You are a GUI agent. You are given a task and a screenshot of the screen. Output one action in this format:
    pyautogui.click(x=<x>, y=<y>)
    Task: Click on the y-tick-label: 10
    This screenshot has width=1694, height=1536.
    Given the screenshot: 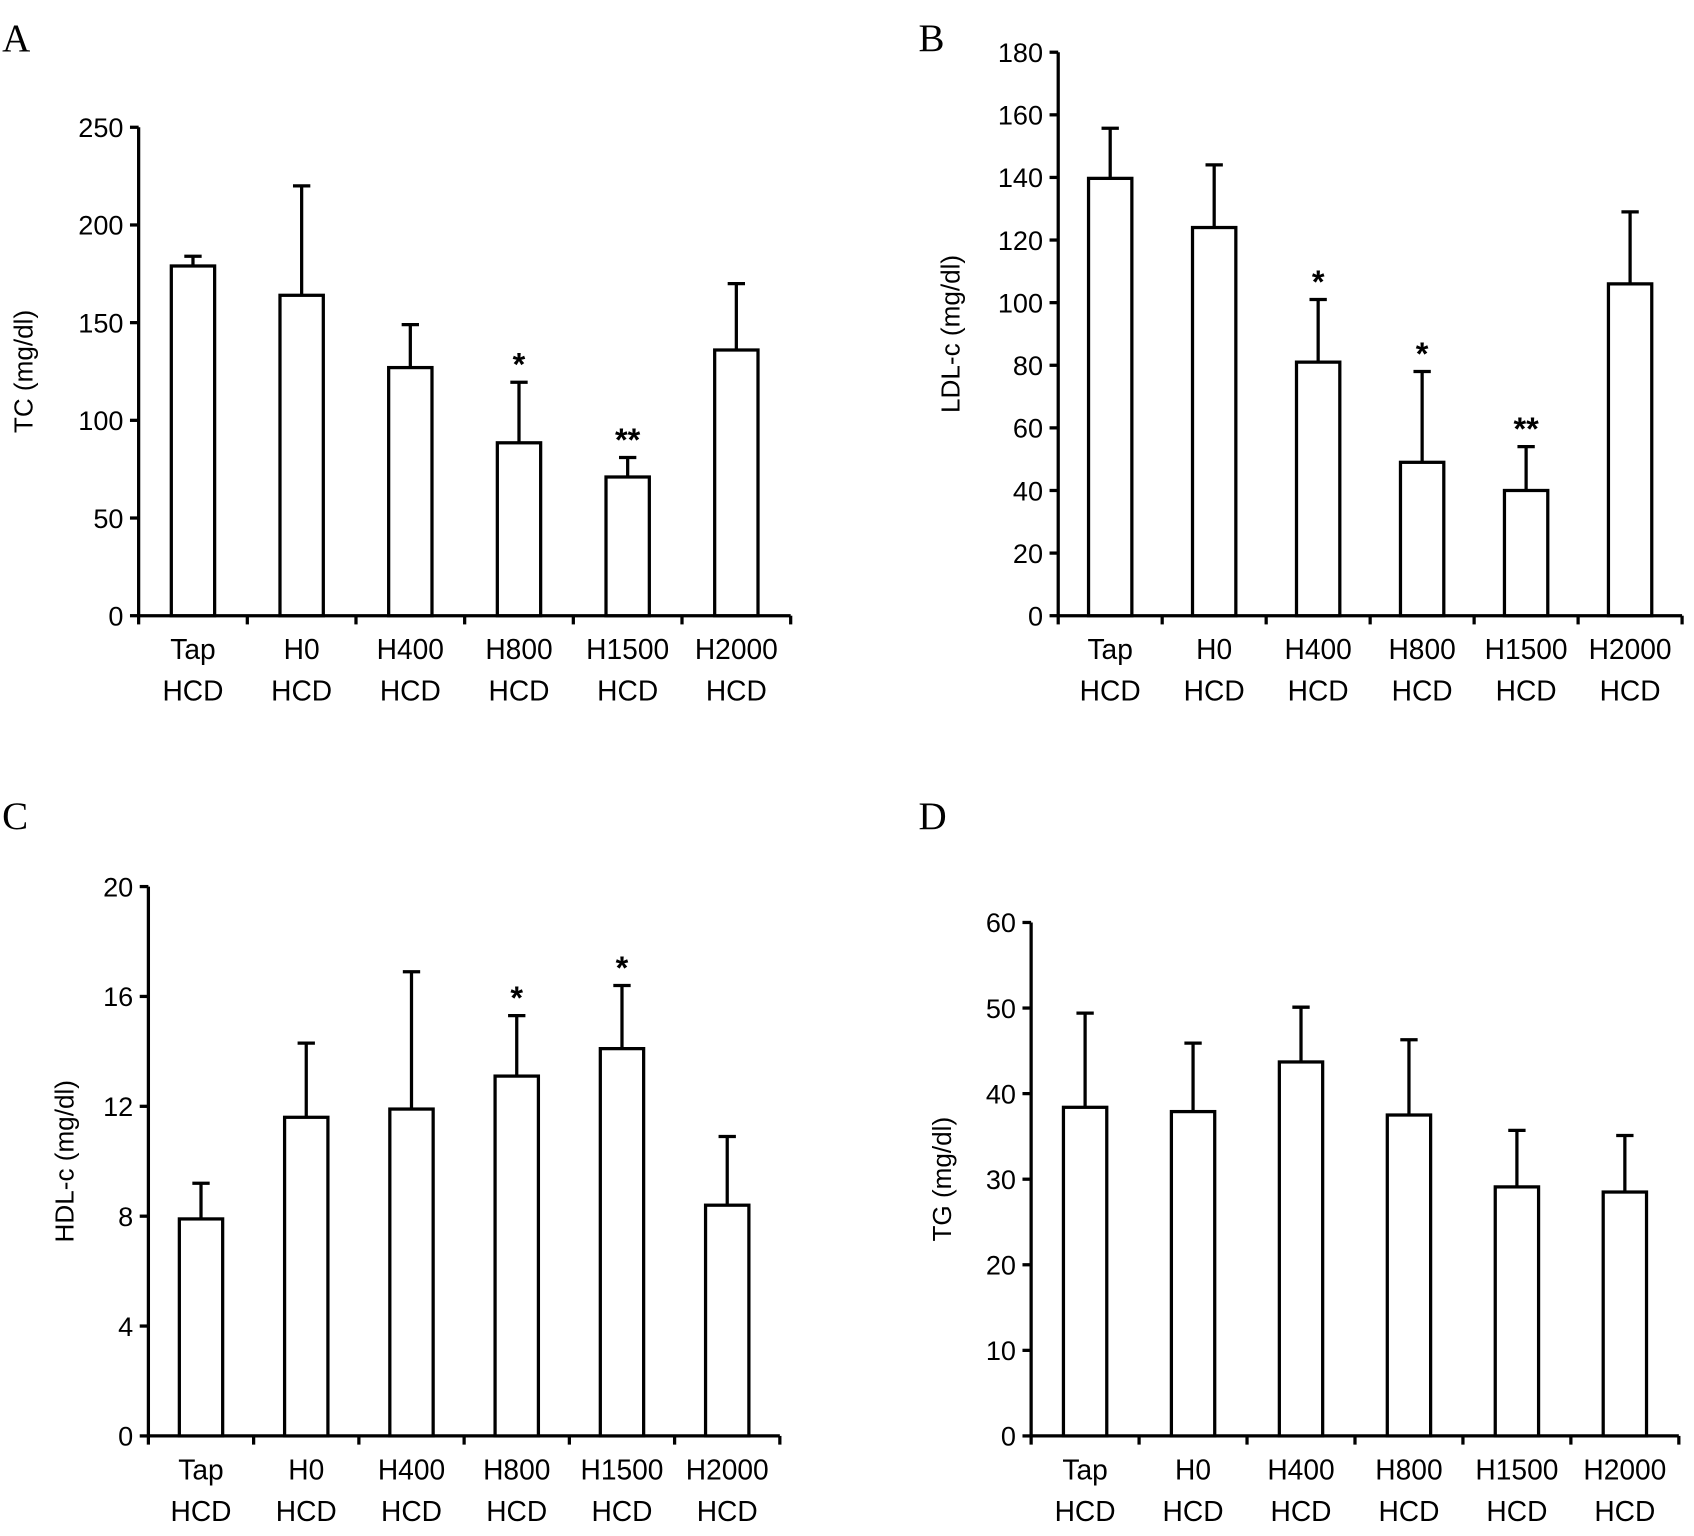 What is the action you would take?
    pyautogui.click(x=1001, y=1350)
    